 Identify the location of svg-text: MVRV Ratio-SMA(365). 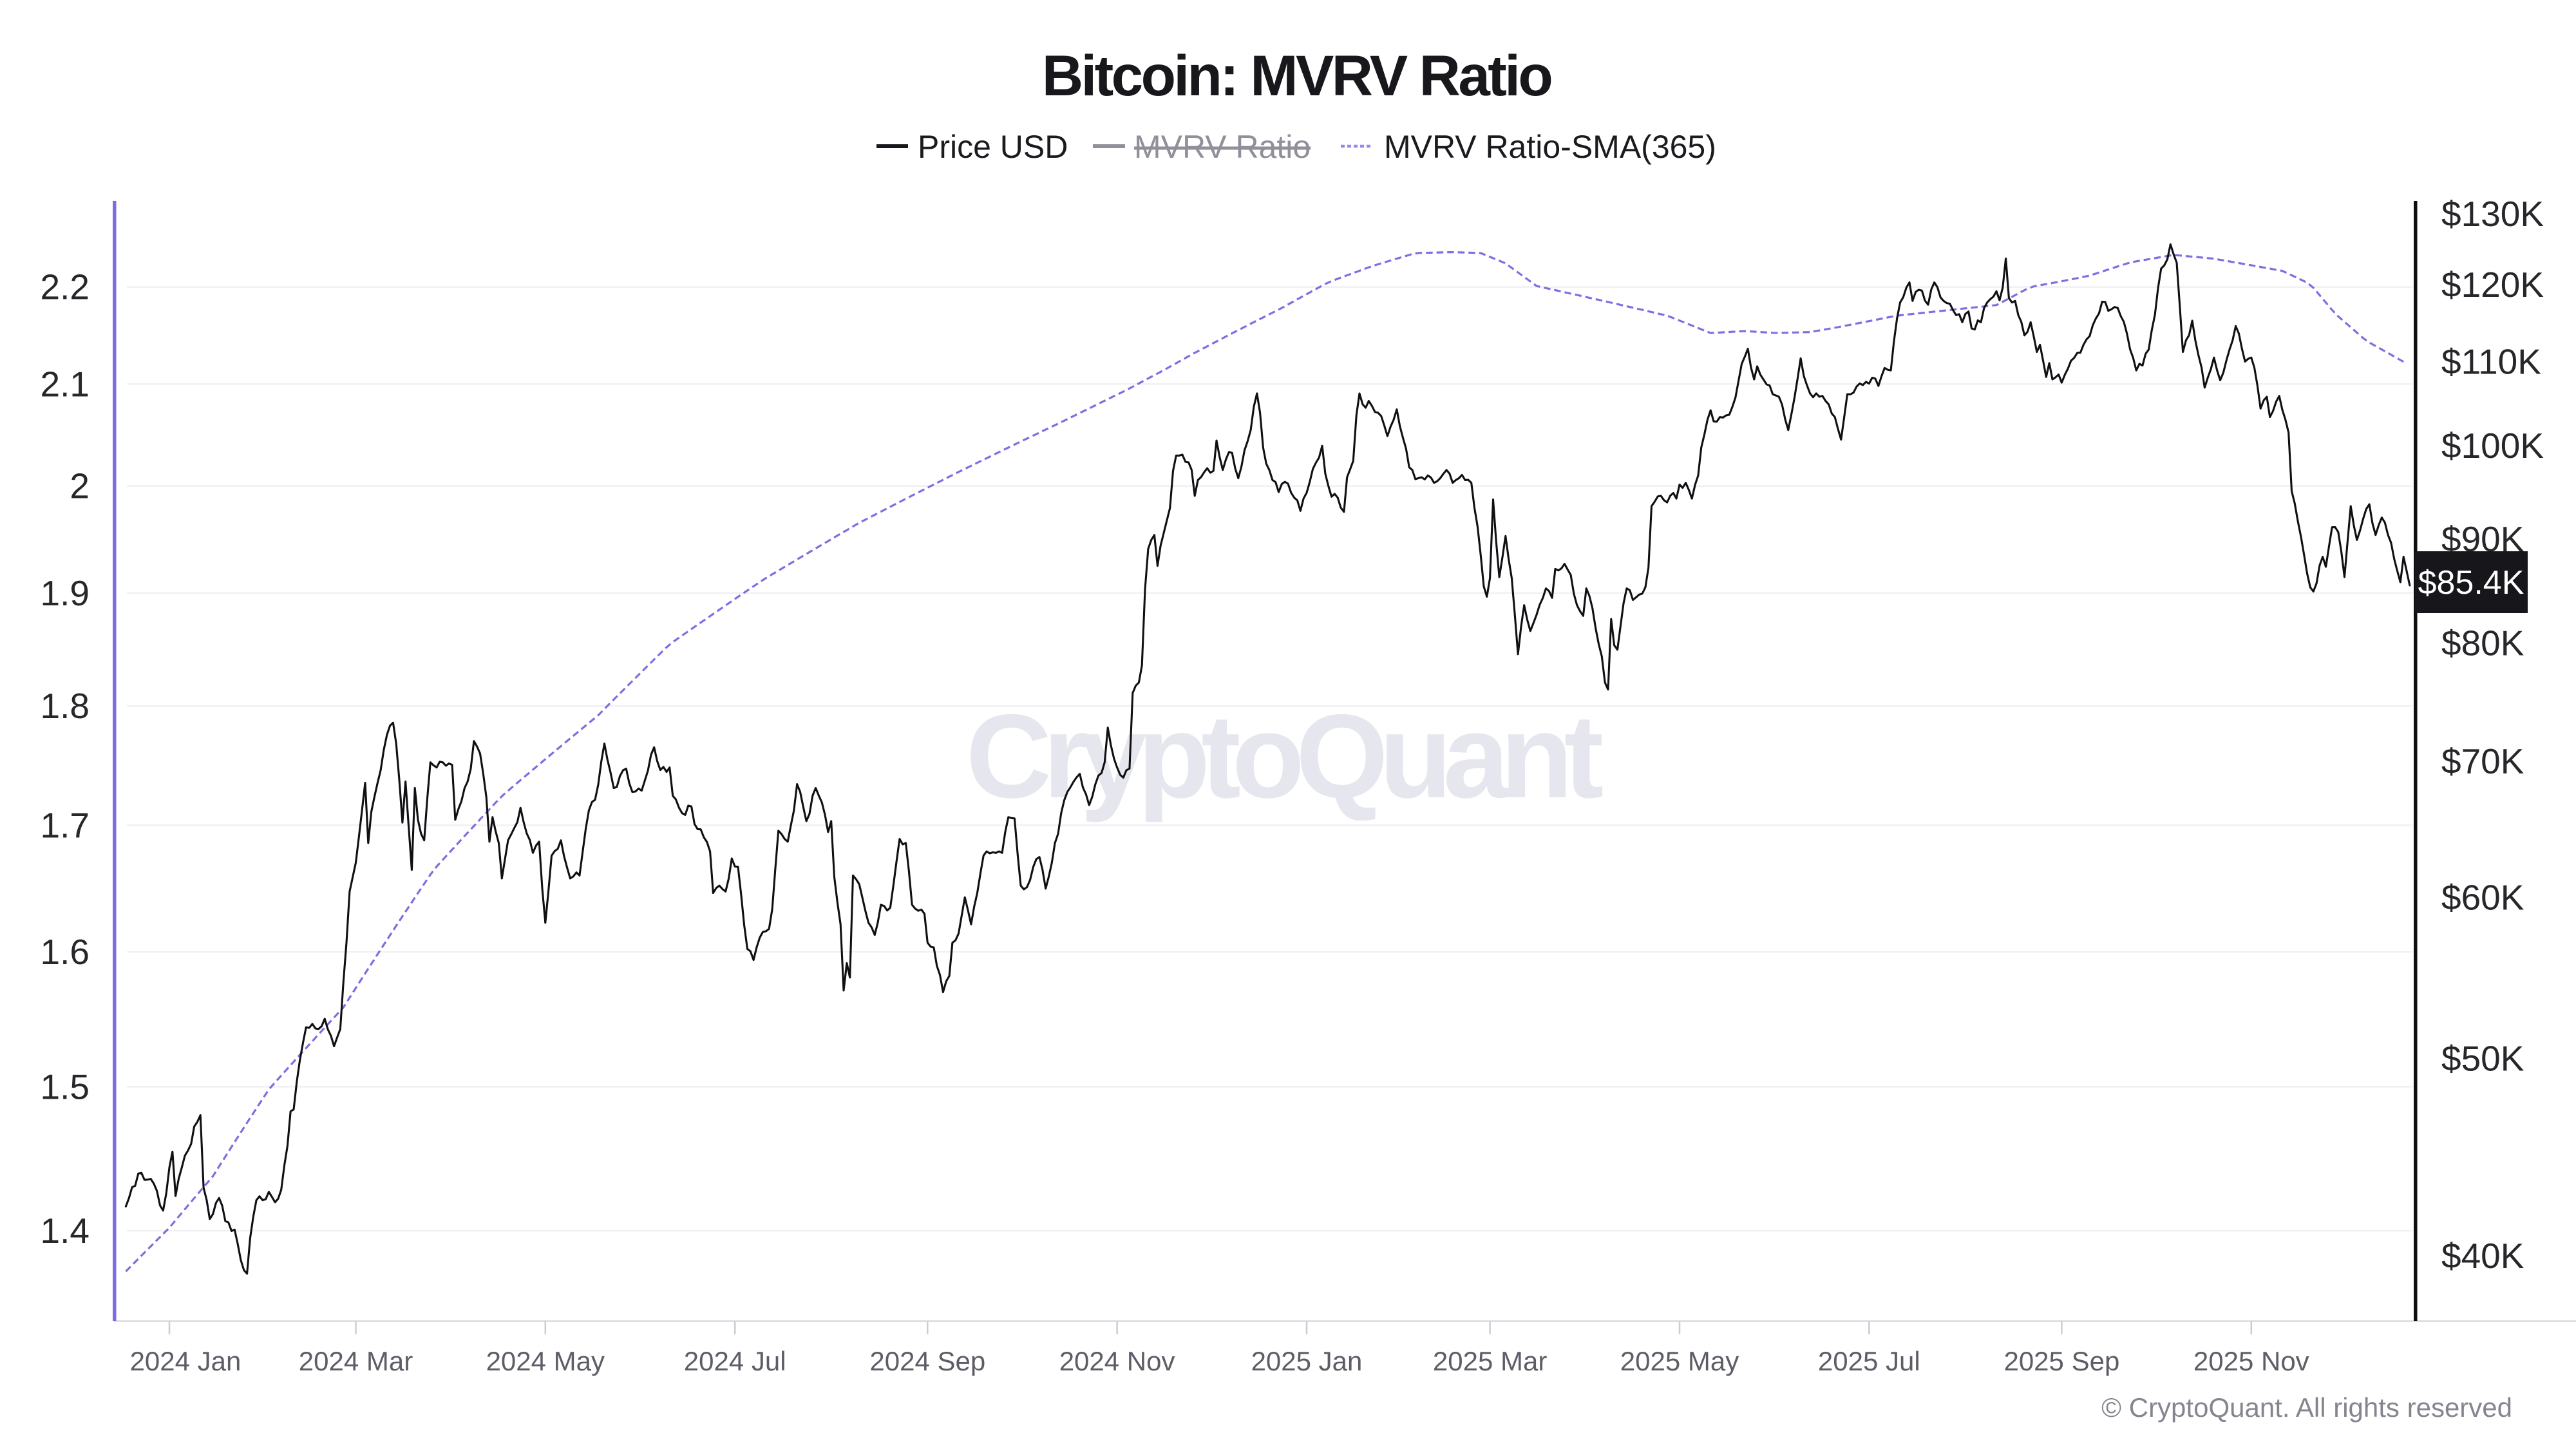
(1550, 147).